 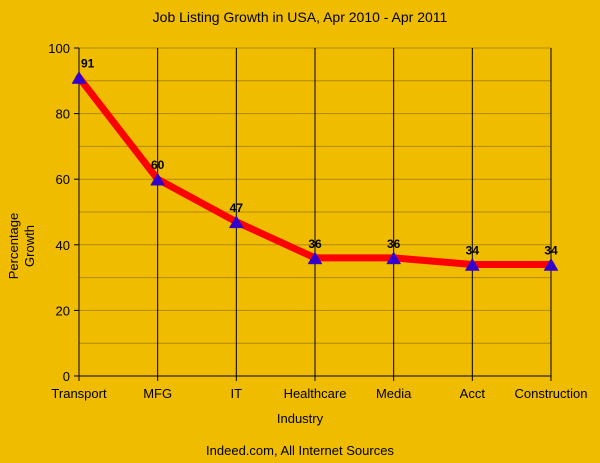 I want to click on y-axis-ticks: 0 20 40 60 80 100, so click(x=63, y=212).